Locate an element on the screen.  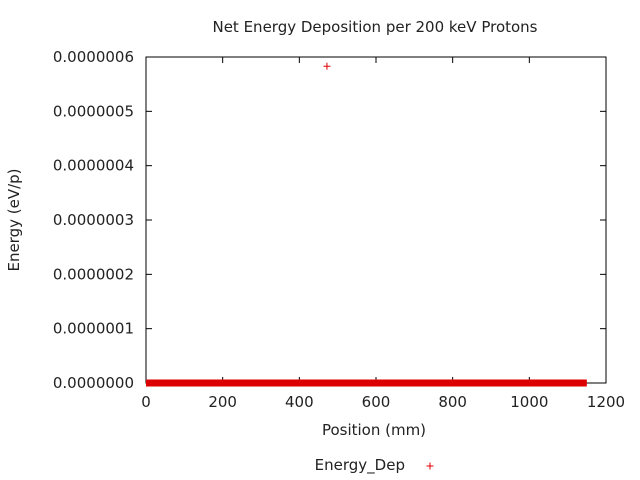
y-tick-label: 0.0000005 is located at coordinates (93, 111).